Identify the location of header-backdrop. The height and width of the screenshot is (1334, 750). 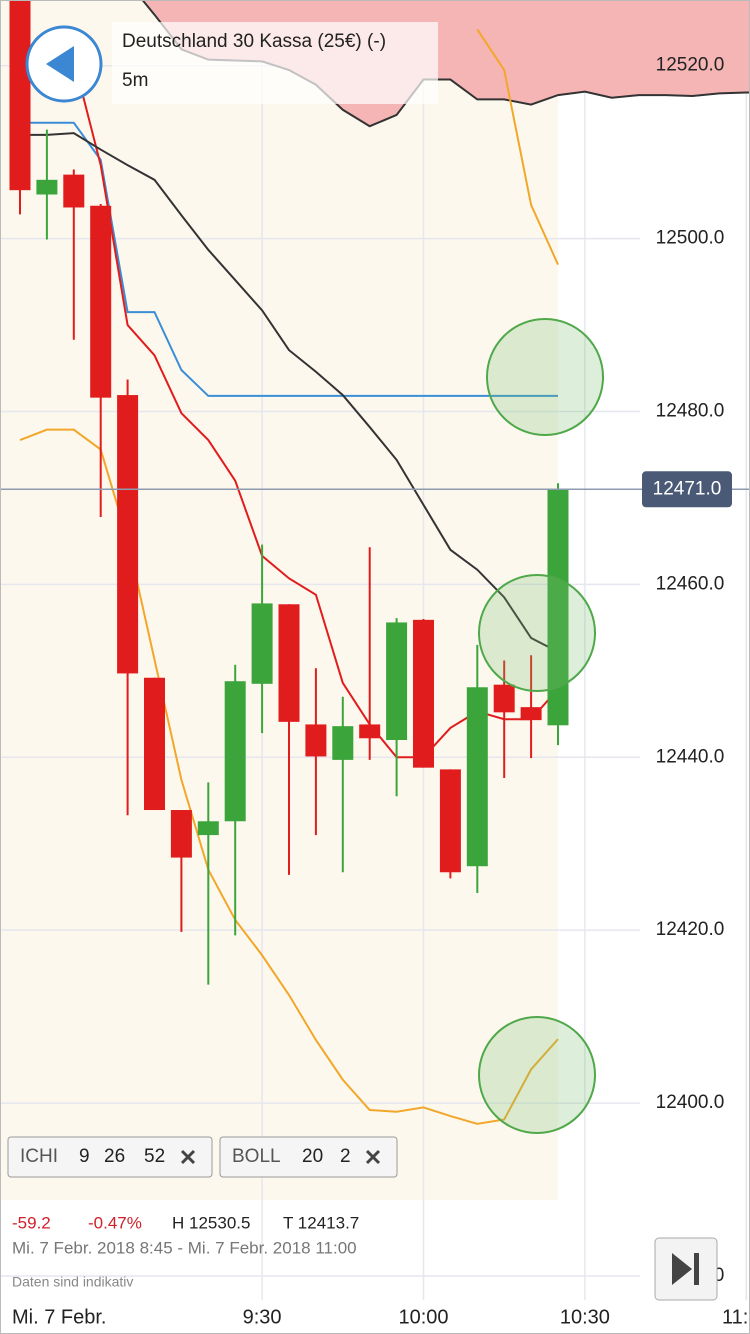
(275, 63).